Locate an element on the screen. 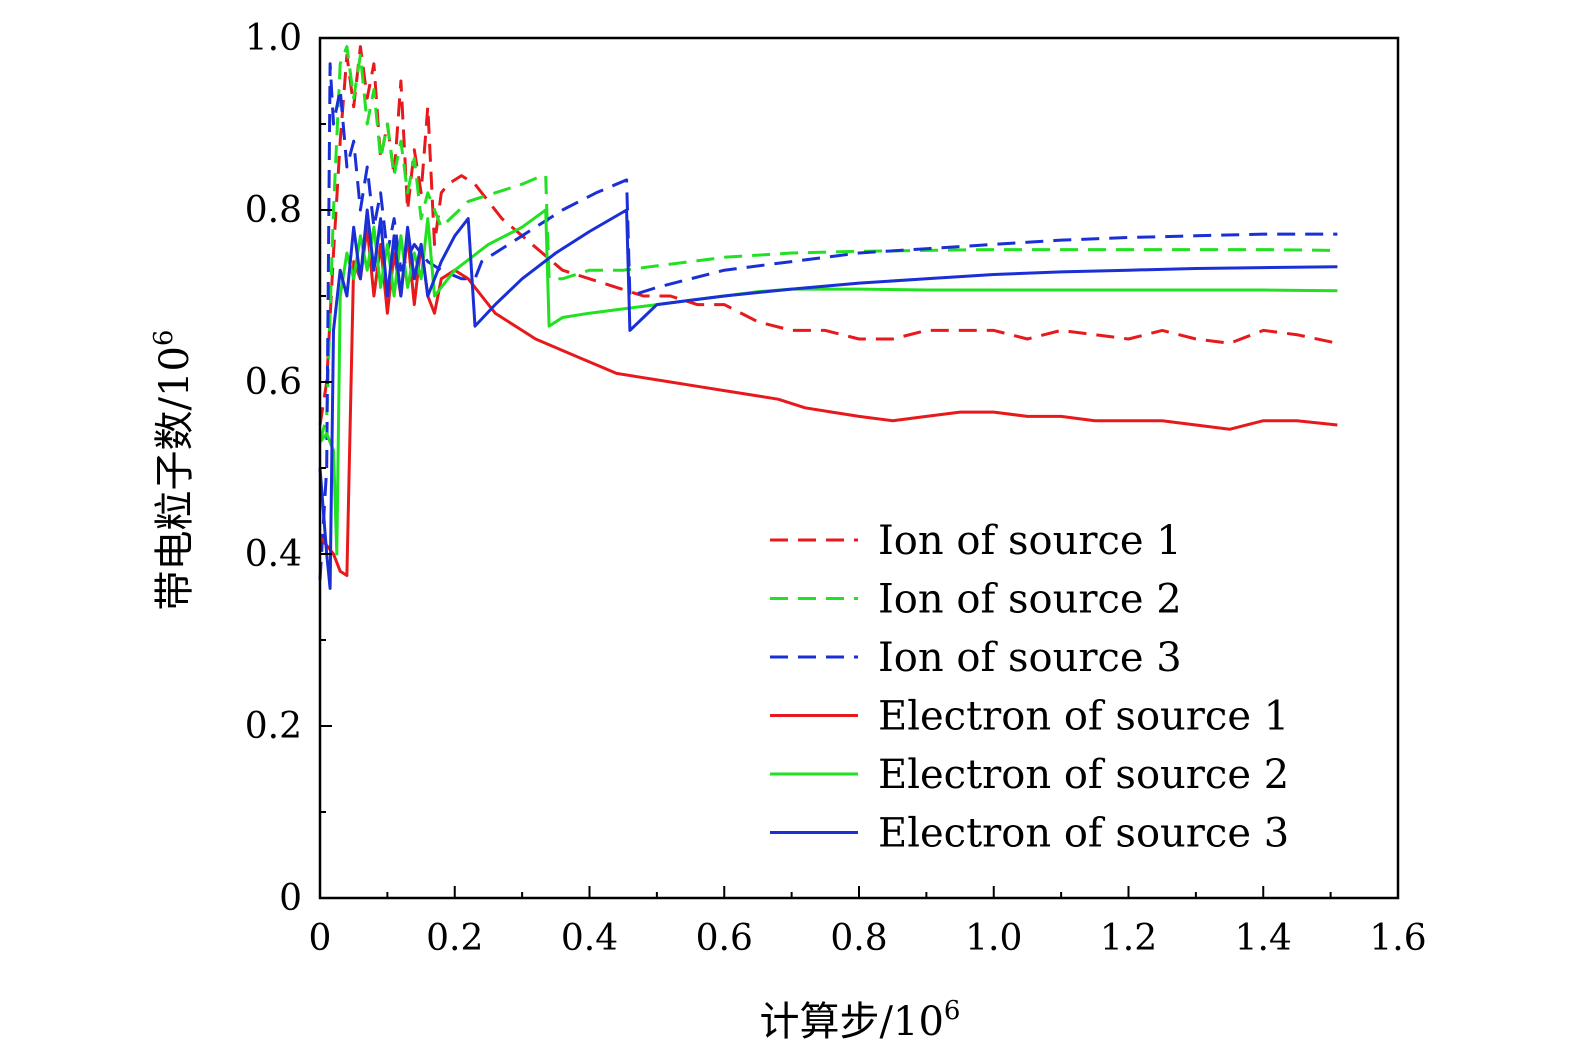 This screenshot has height=1063, width=1575. legend-label-6: Electron of source 3 is located at coordinates (1083, 834).